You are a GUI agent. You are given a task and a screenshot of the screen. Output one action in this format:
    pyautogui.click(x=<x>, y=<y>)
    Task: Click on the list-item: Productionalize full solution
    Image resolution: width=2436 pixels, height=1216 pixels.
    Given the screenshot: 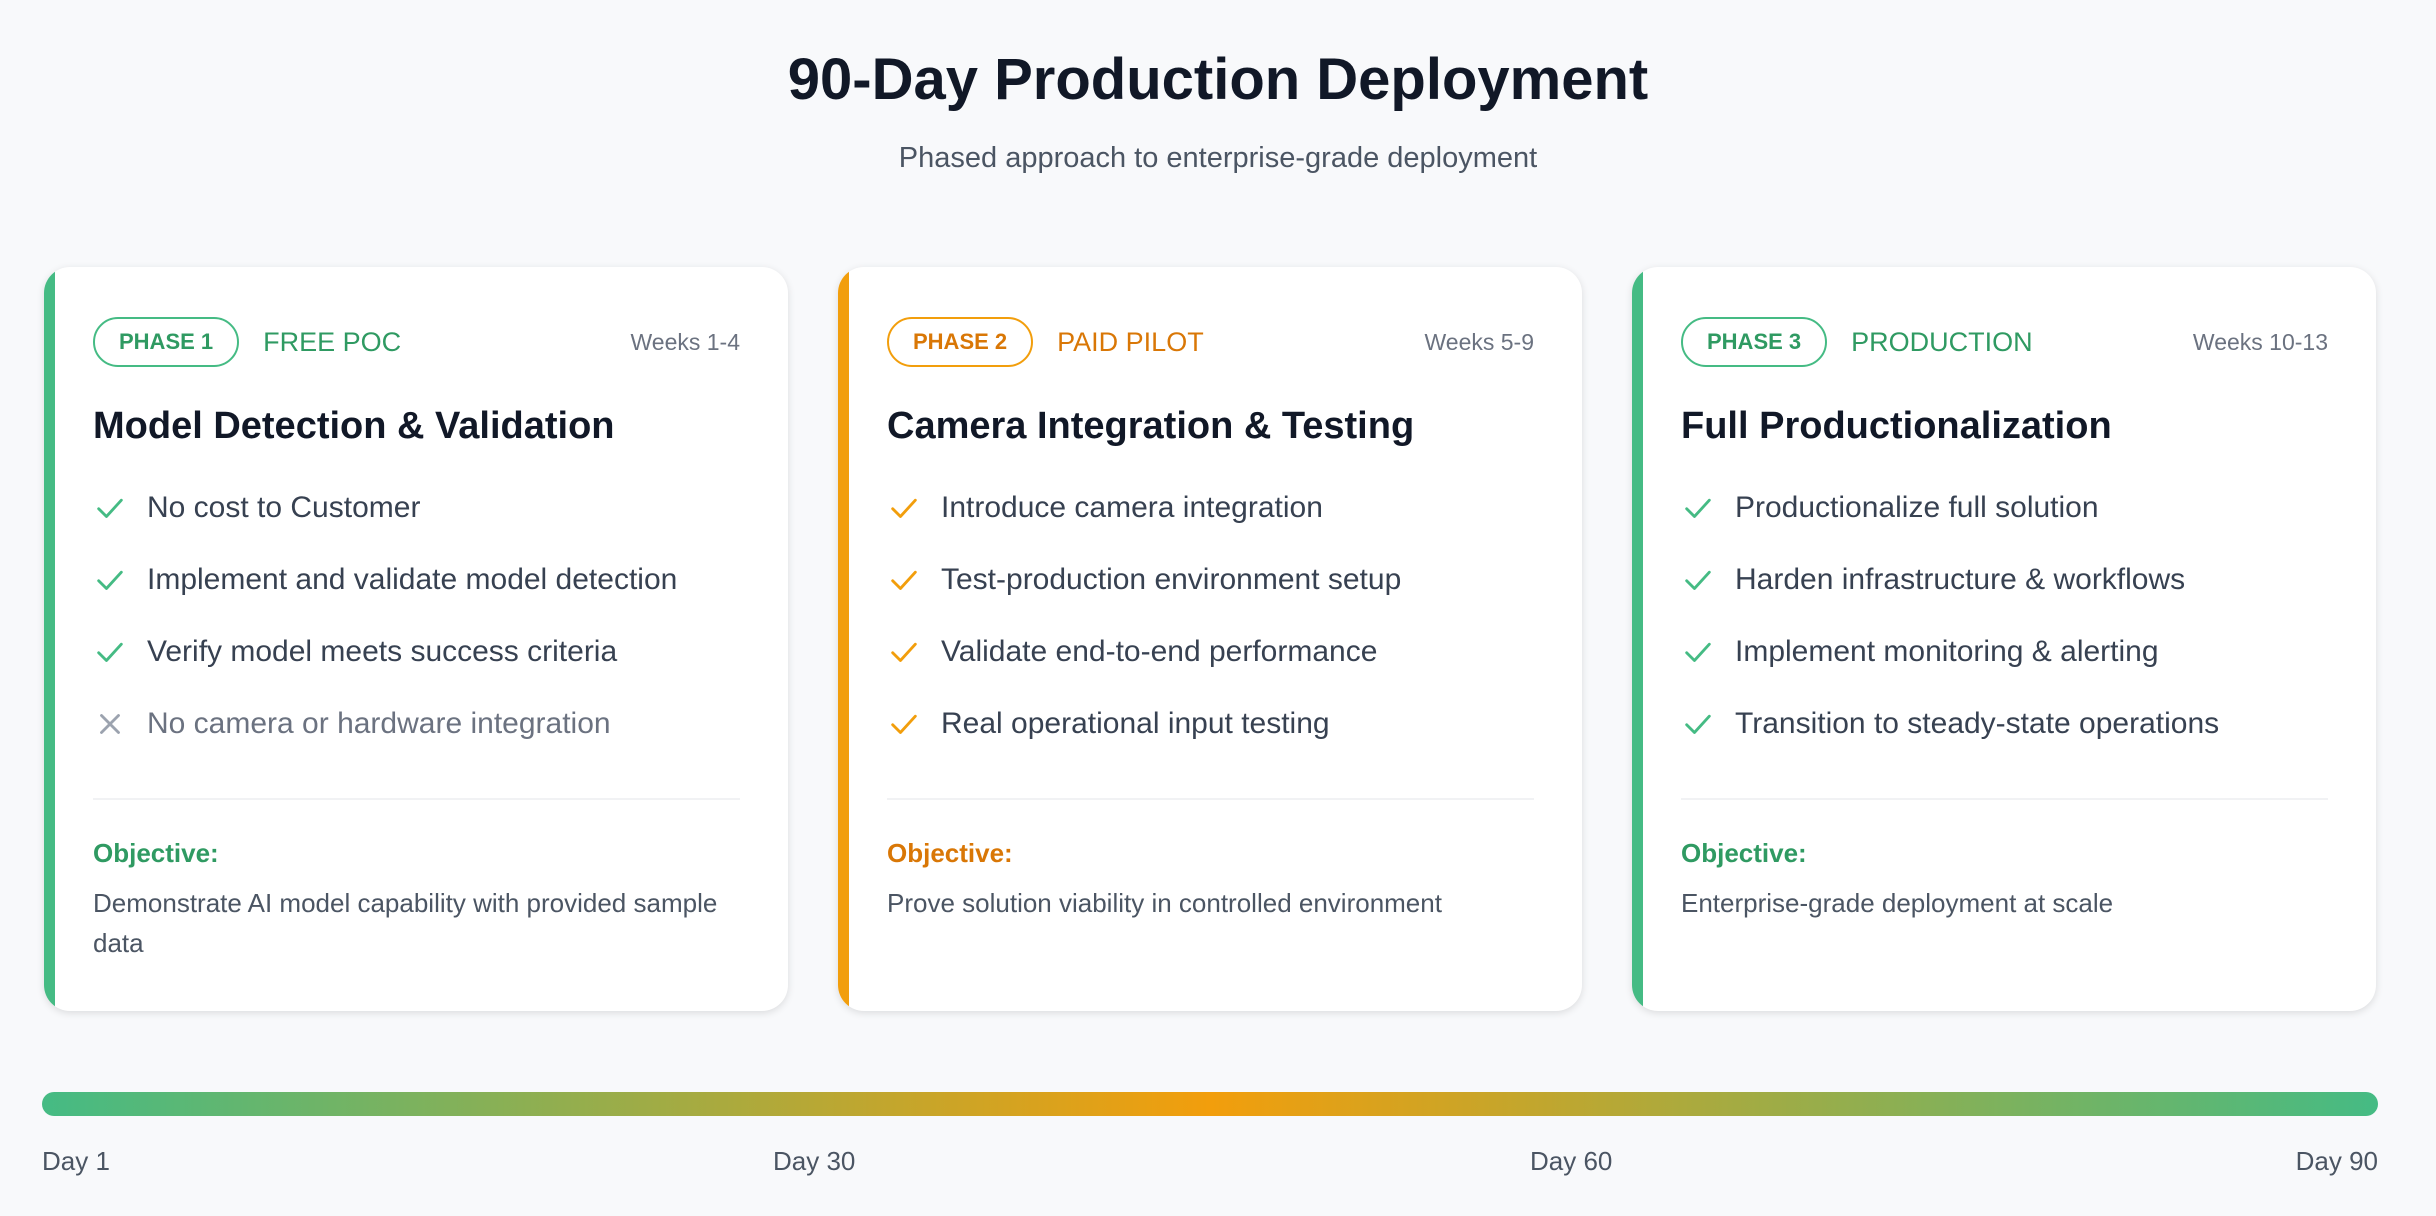 What is the action you would take?
    pyautogui.click(x=2004, y=508)
    